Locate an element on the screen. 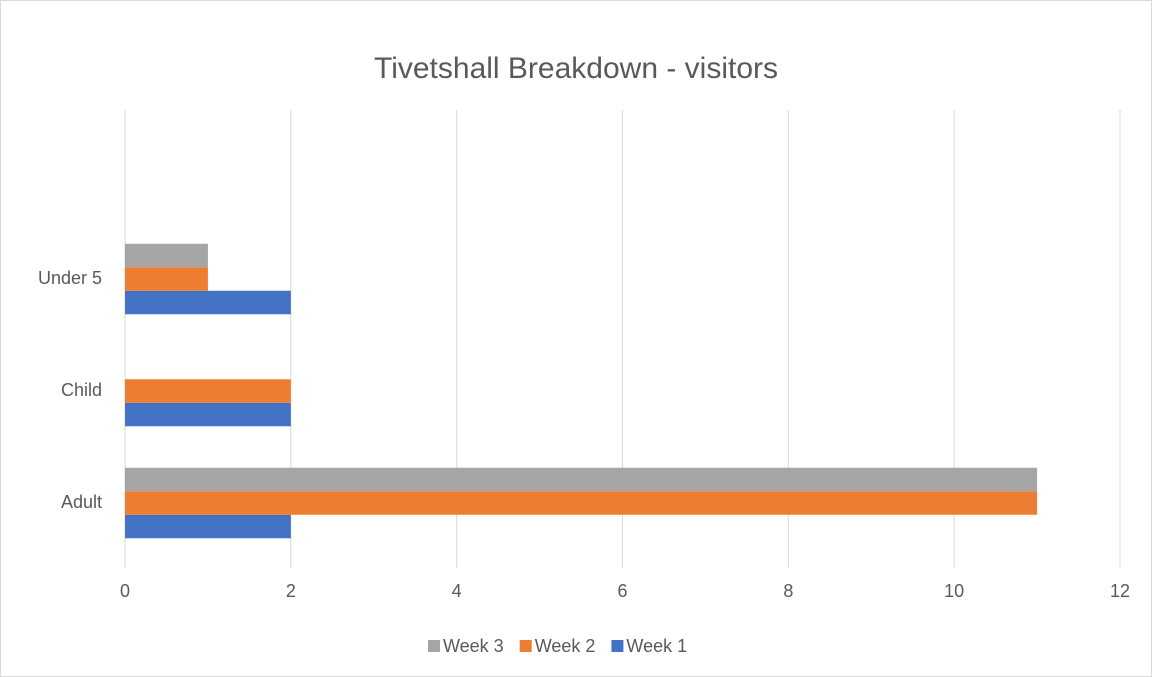 The image size is (1152, 677). x-tick-label: 6 is located at coordinates (622, 591).